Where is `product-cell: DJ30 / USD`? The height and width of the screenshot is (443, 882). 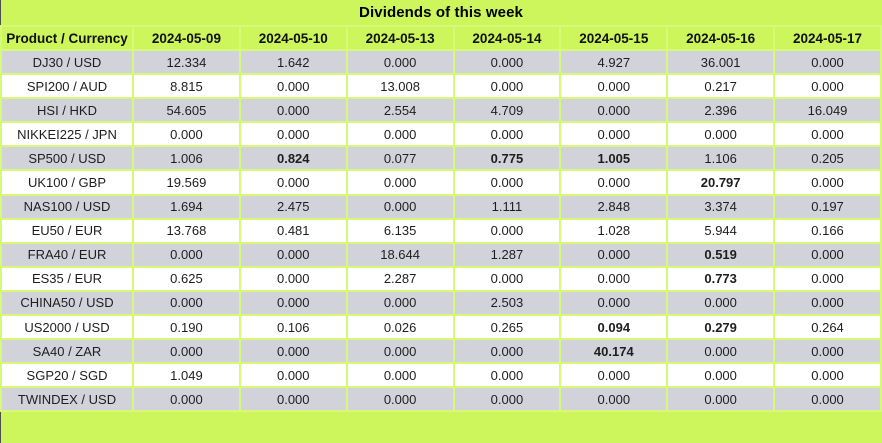 product-cell: DJ30 / USD is located at coordinates (67, 62).